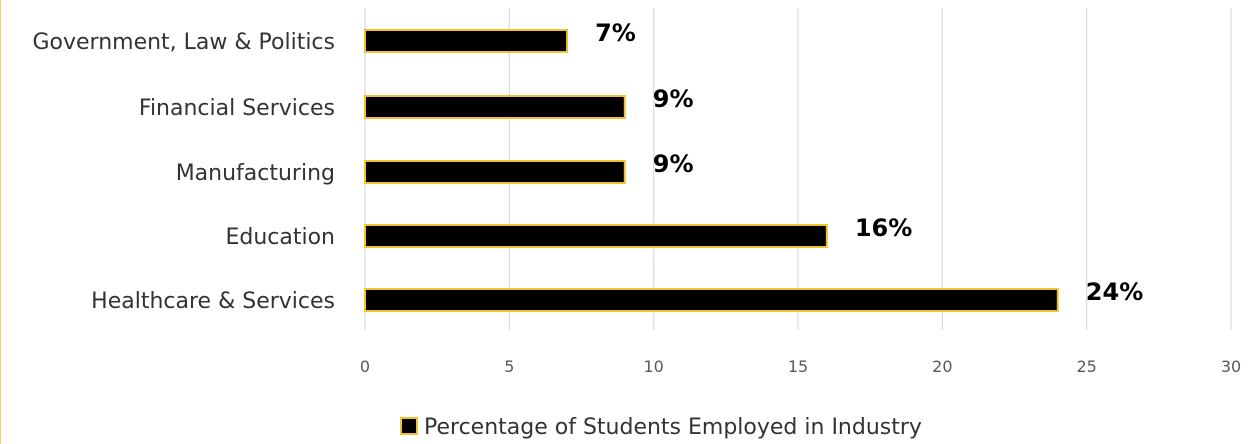 The width and height of the screenshot is (1250, 444). What do you see at coordinates (237, 108) in the screenshot?
I see `category-label-3: Financial Services` at bounding box center [237, 108].